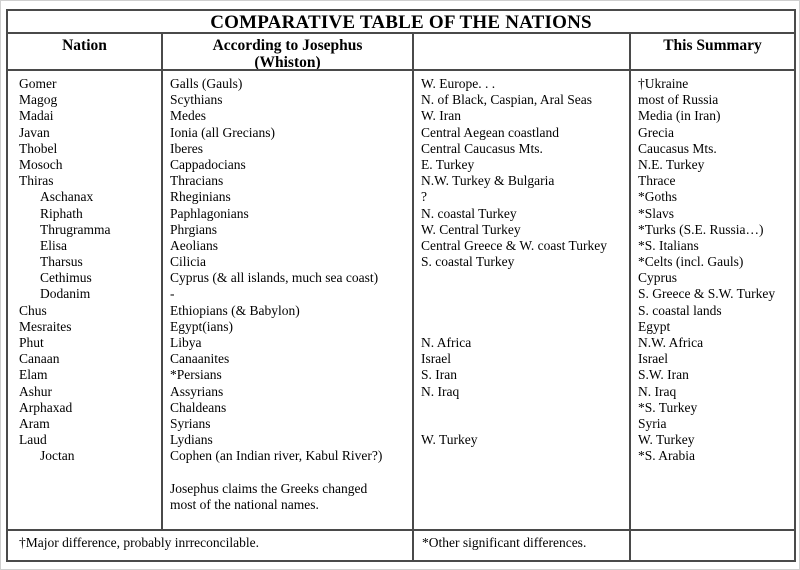 The height and width of the screenshot is (570, 800). Describe the element at coordinates (656, 132) in the screenshot. I see `cell-line: Grecia` at that location.